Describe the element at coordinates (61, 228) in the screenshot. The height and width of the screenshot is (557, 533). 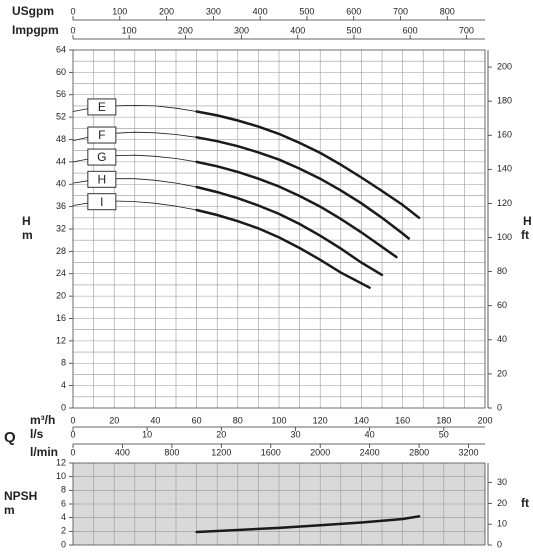
I see `y-tick-label: 32` at that location.